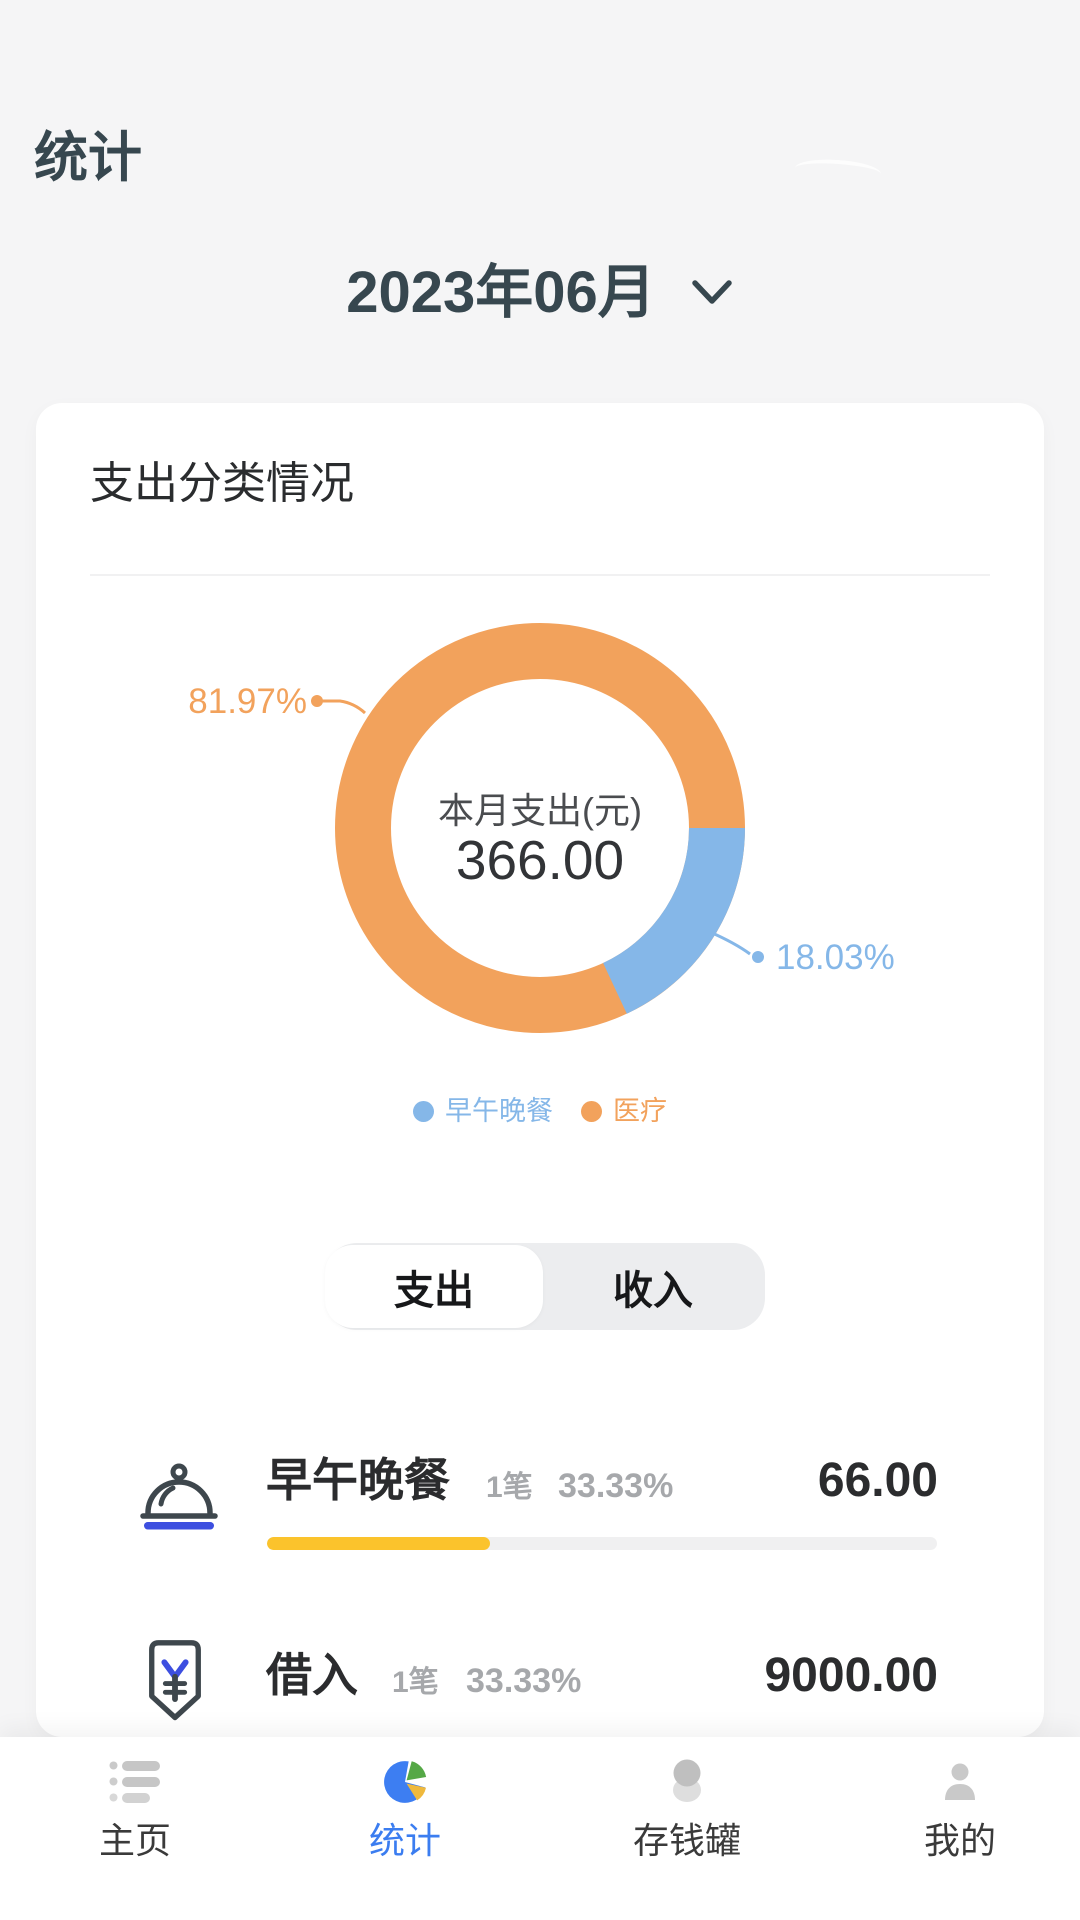  I want to click on nav-item-piggy-bank: 存钱罐, so click(687, 1828).